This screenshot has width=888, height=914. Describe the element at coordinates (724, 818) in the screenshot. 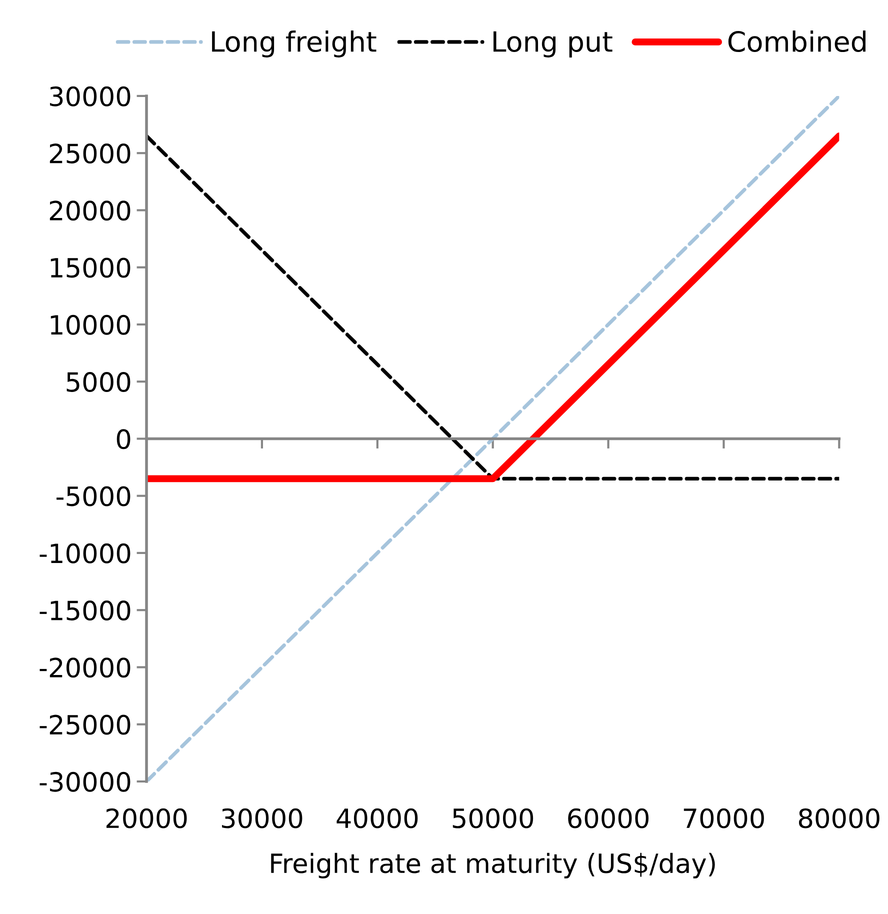

I see `x-tick-label: 70000` at that location.